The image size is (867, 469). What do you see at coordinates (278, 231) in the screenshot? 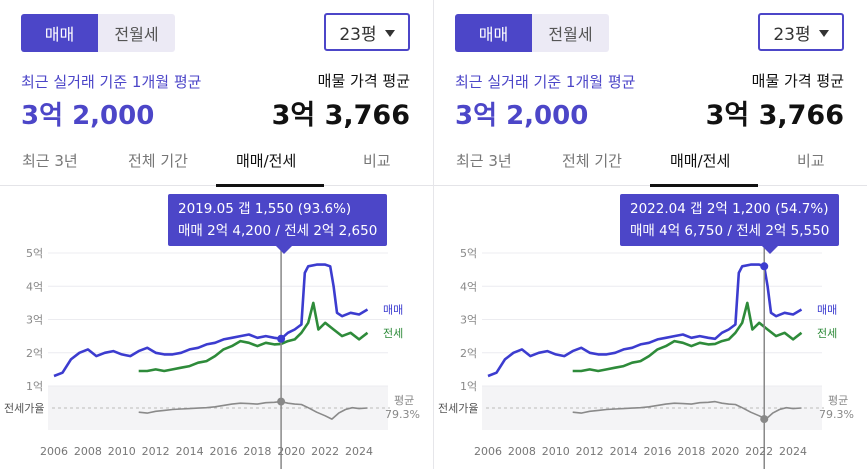
I see `tooltip-price-line: 매매 2억 4,200 / 전세 2억 2,650` at bounding box center [278, 231].